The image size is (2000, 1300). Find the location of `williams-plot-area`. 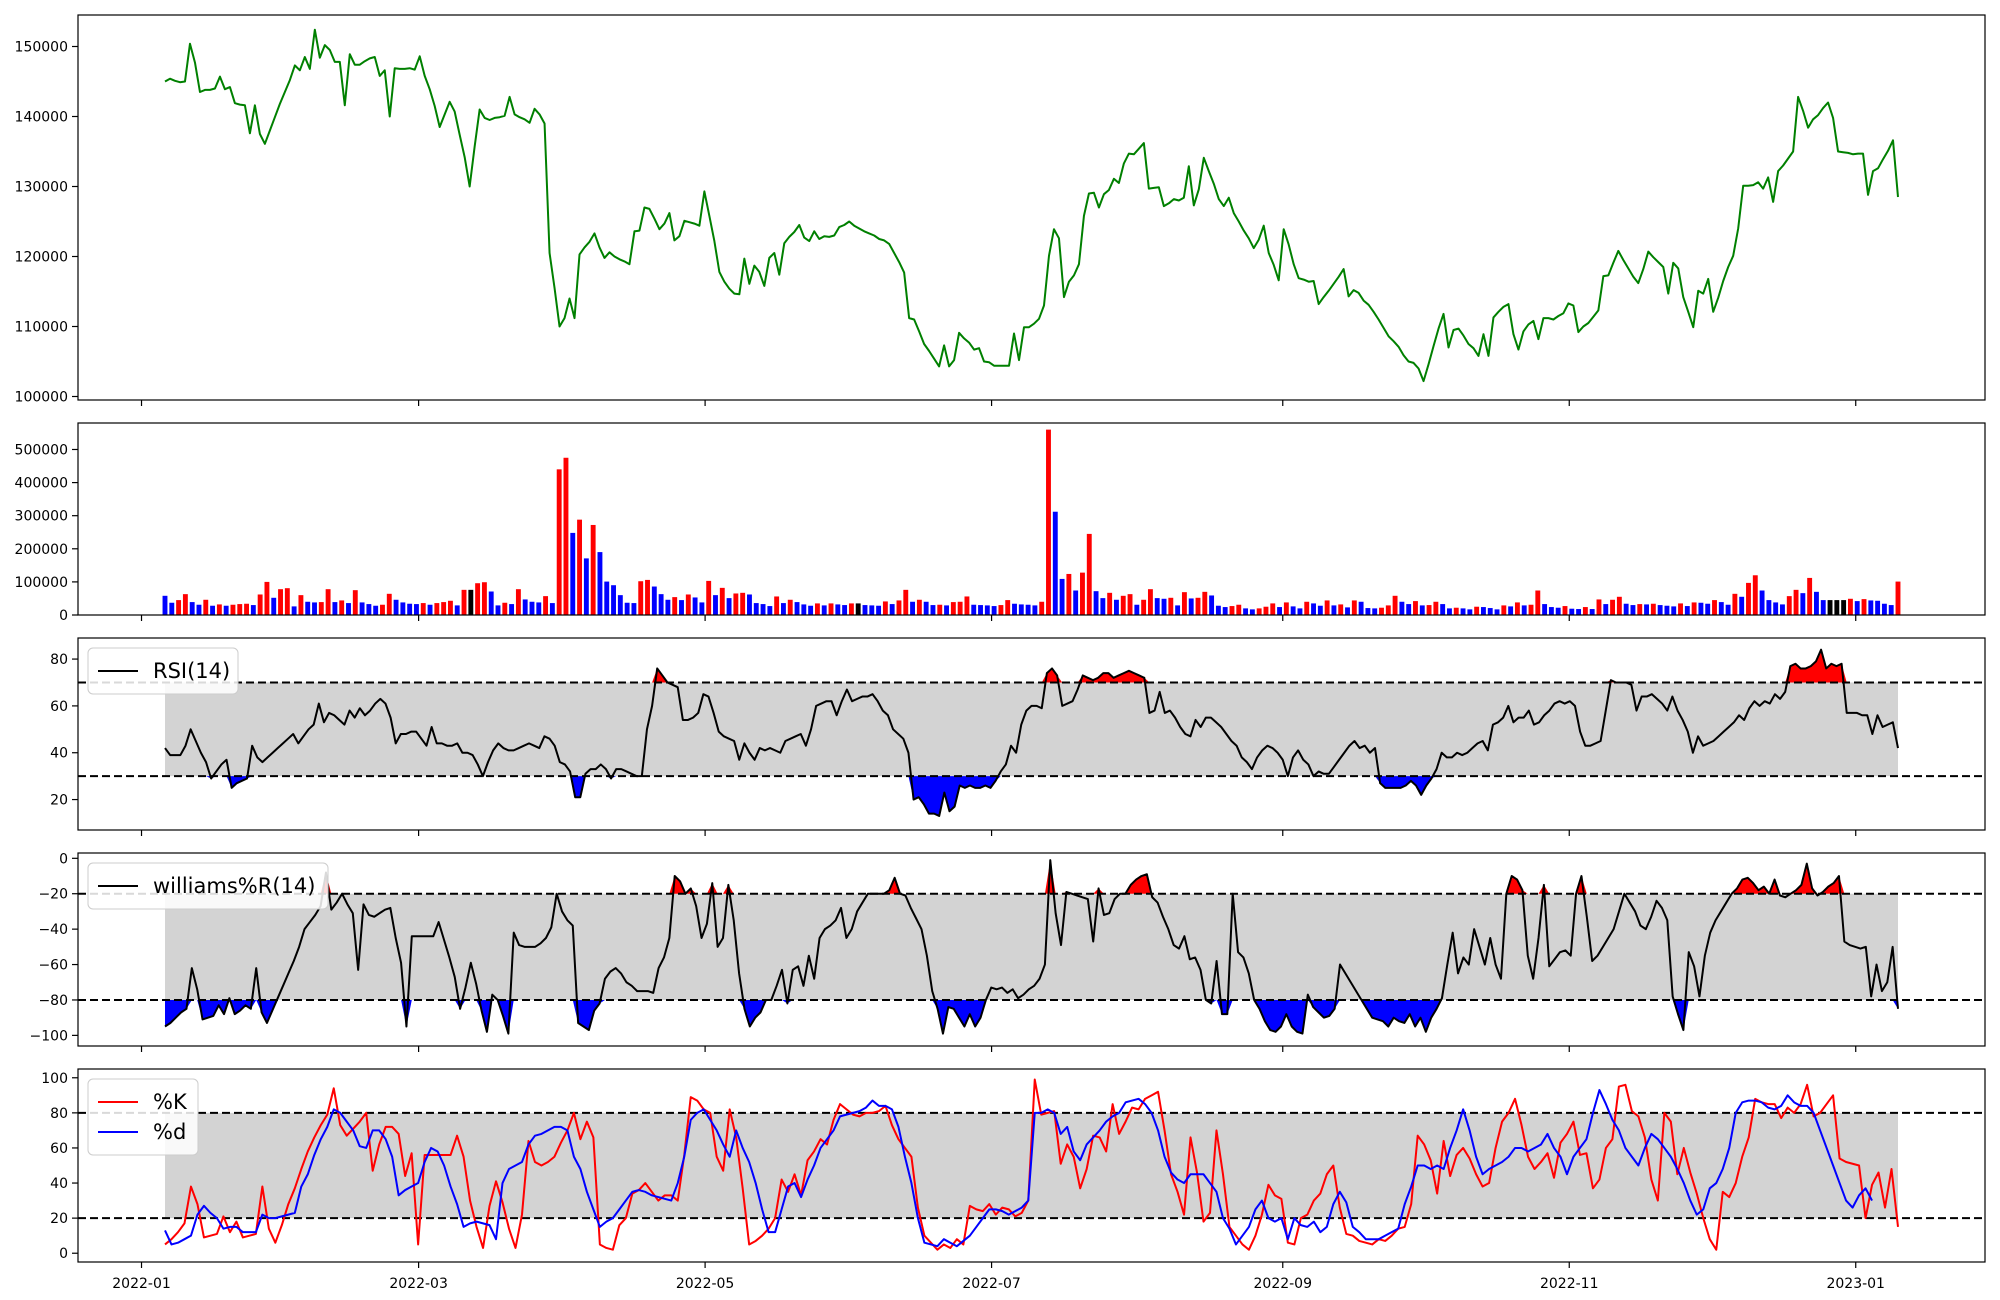

williams-plot-area is located at coordinates (1031, 947).